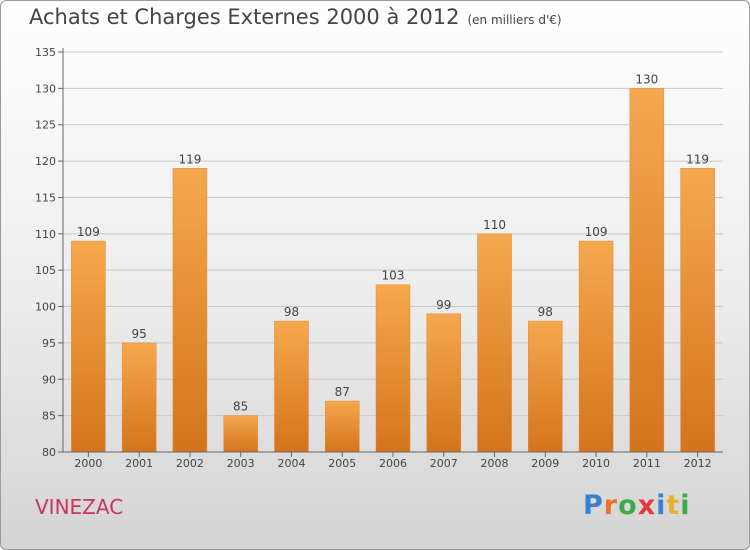 The height and width of the screenshot is (550, 750). What do you see at coordinates (139, 334) in the screenshot?
I see `value-label-2001: 95` at bounding box center [139, 334].